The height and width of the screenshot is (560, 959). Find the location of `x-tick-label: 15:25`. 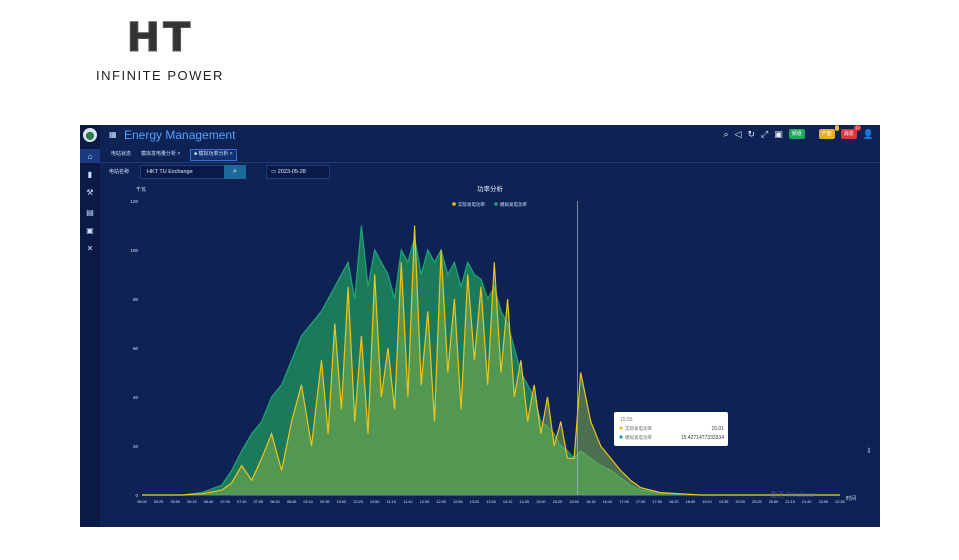

x-tick-label: 15:25 is located at coordinates (558, 502).